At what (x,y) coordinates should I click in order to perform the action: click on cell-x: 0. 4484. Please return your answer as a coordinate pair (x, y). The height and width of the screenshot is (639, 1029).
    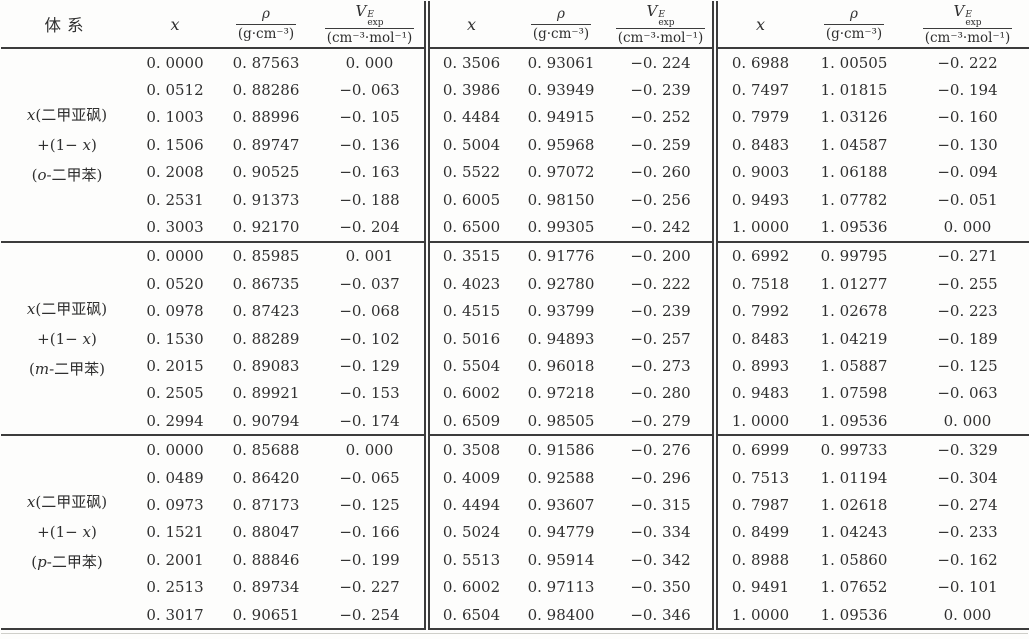
    Looking at the image, I should click on (468, 117).